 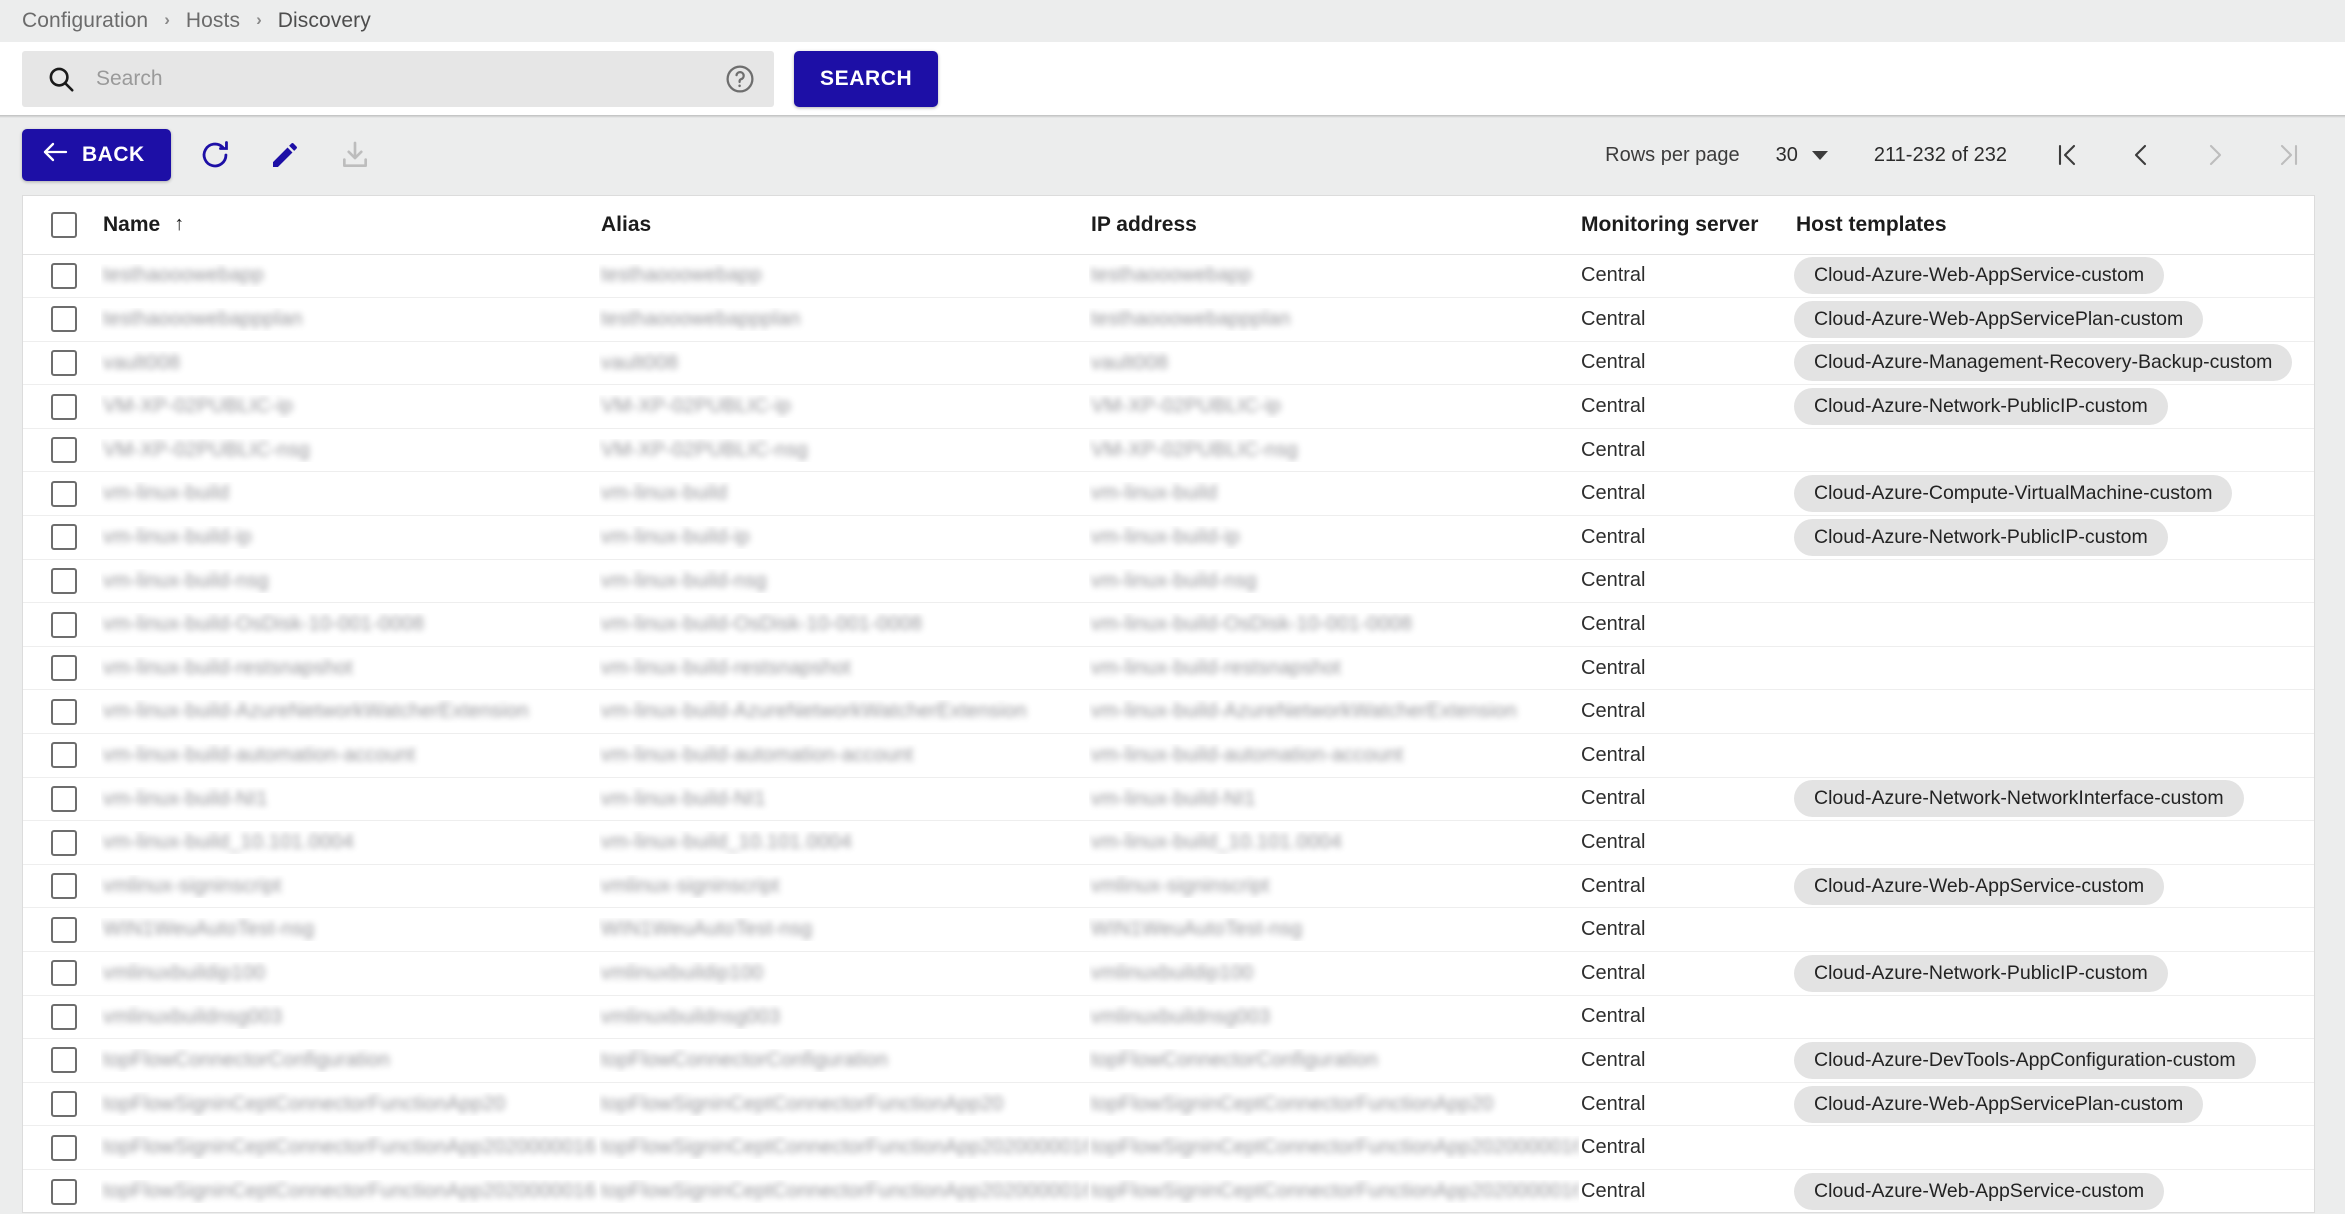 I want to click on row-alias-cell-value: vm-linux-build-NI1, so click(x=683, y=798).